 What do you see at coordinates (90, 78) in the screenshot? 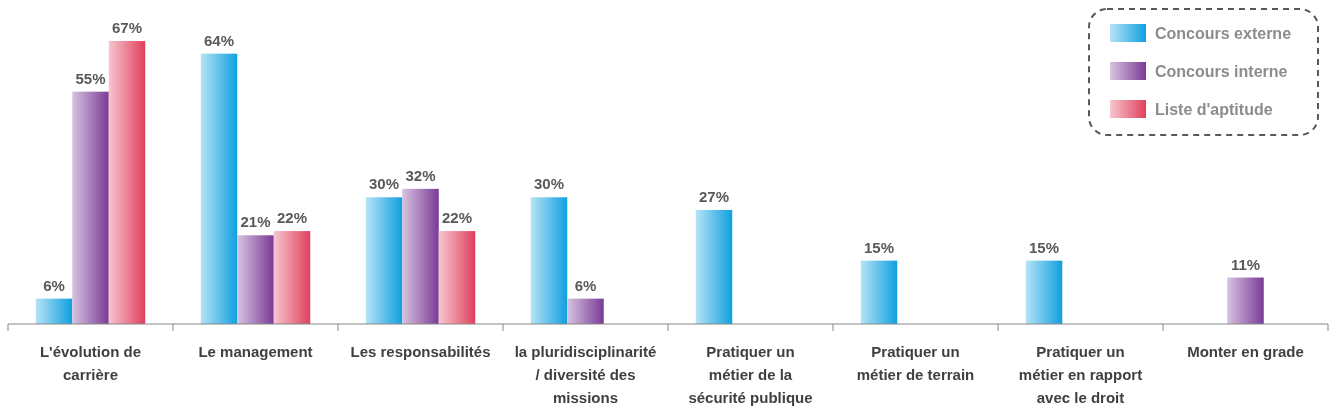
I see `data-label: 55%` at bounding box center [90, 78].